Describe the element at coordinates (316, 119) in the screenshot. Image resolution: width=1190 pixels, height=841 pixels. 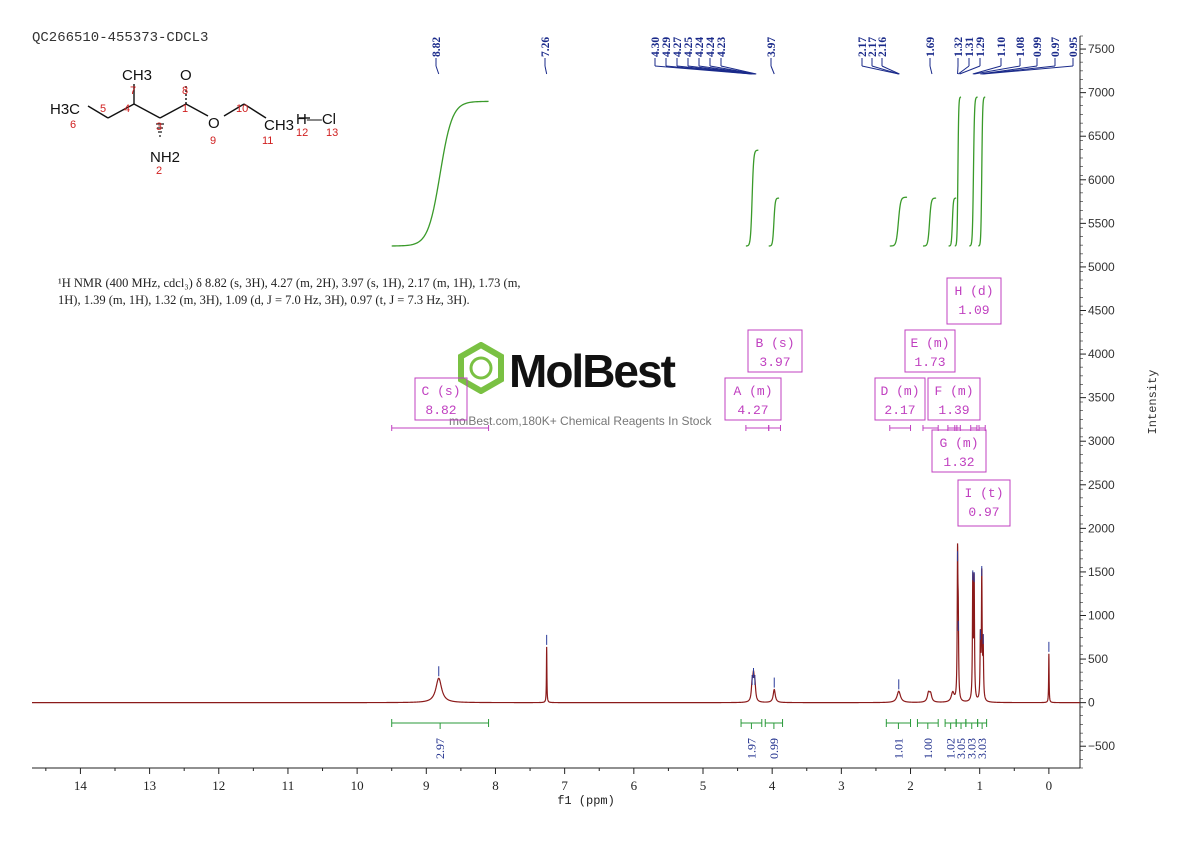
I see `atom-hcl: H—Cl` at that location.